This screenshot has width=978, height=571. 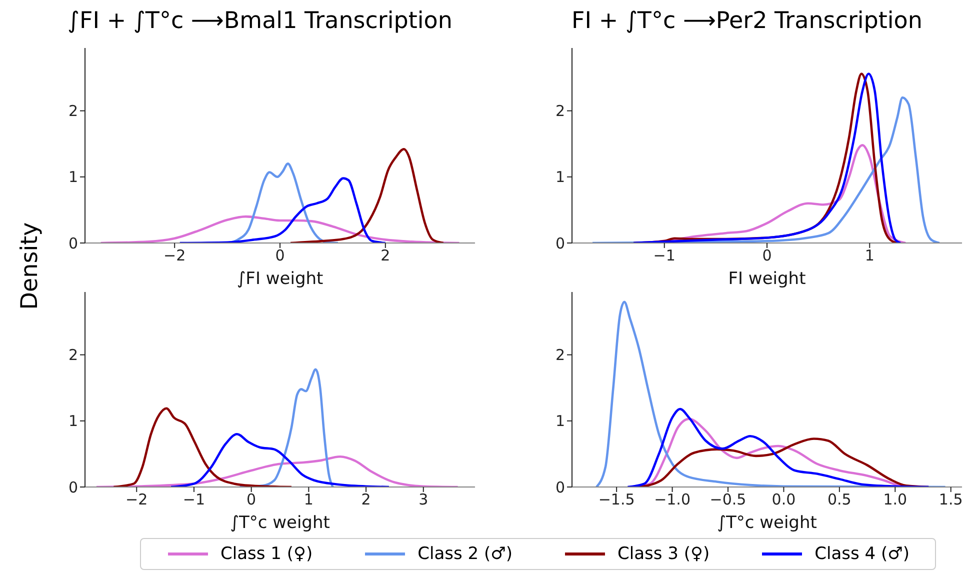 I want to click on chart-title: FI + ∫T°c ⟶Per2 Transcription, so click(x=747, y=21).